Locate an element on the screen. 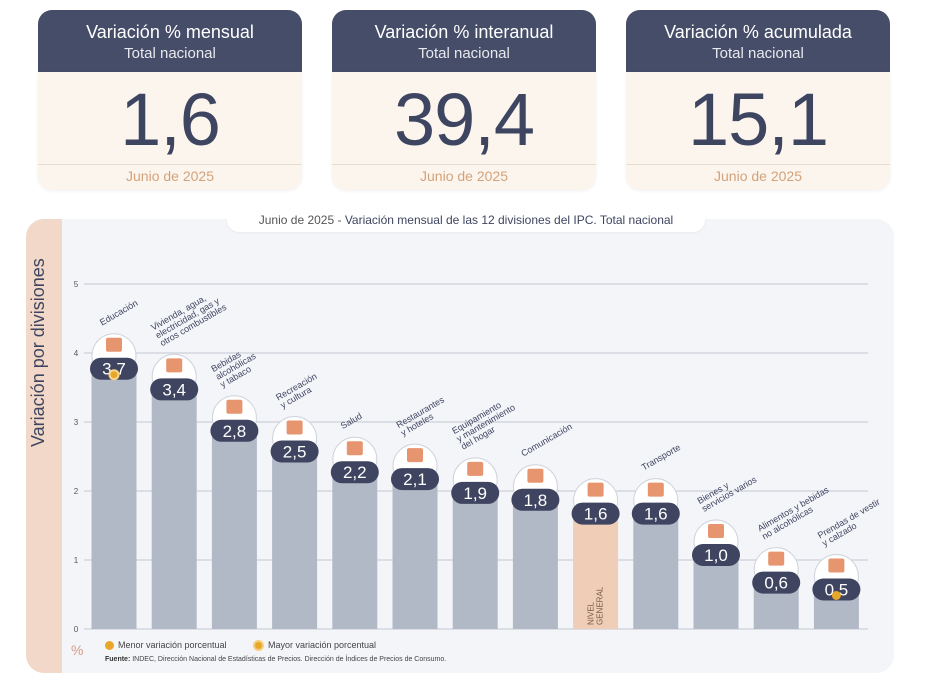 This screenshot has width=933, height=682. category-label: Transporte is located at coordinates (661, 457).